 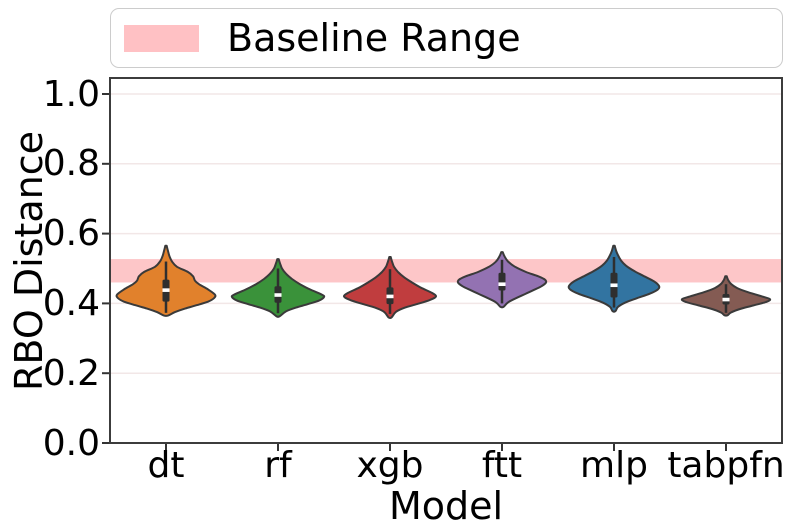 I want to click on x-tick-label: dt, so click(x=166, y=465).